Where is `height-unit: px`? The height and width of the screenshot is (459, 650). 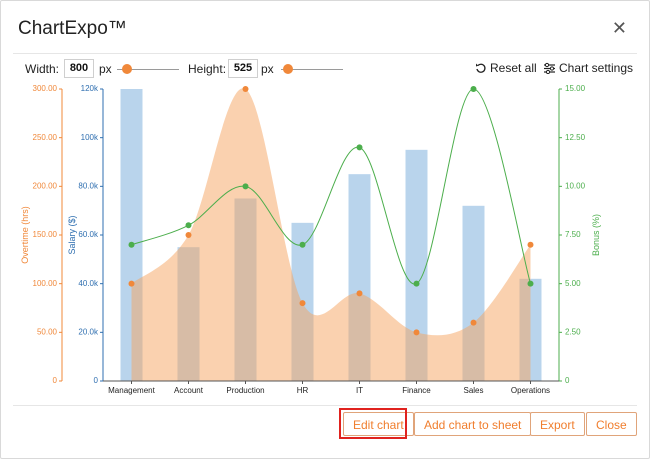
height-unit: px is located at coordinates (267, 69).